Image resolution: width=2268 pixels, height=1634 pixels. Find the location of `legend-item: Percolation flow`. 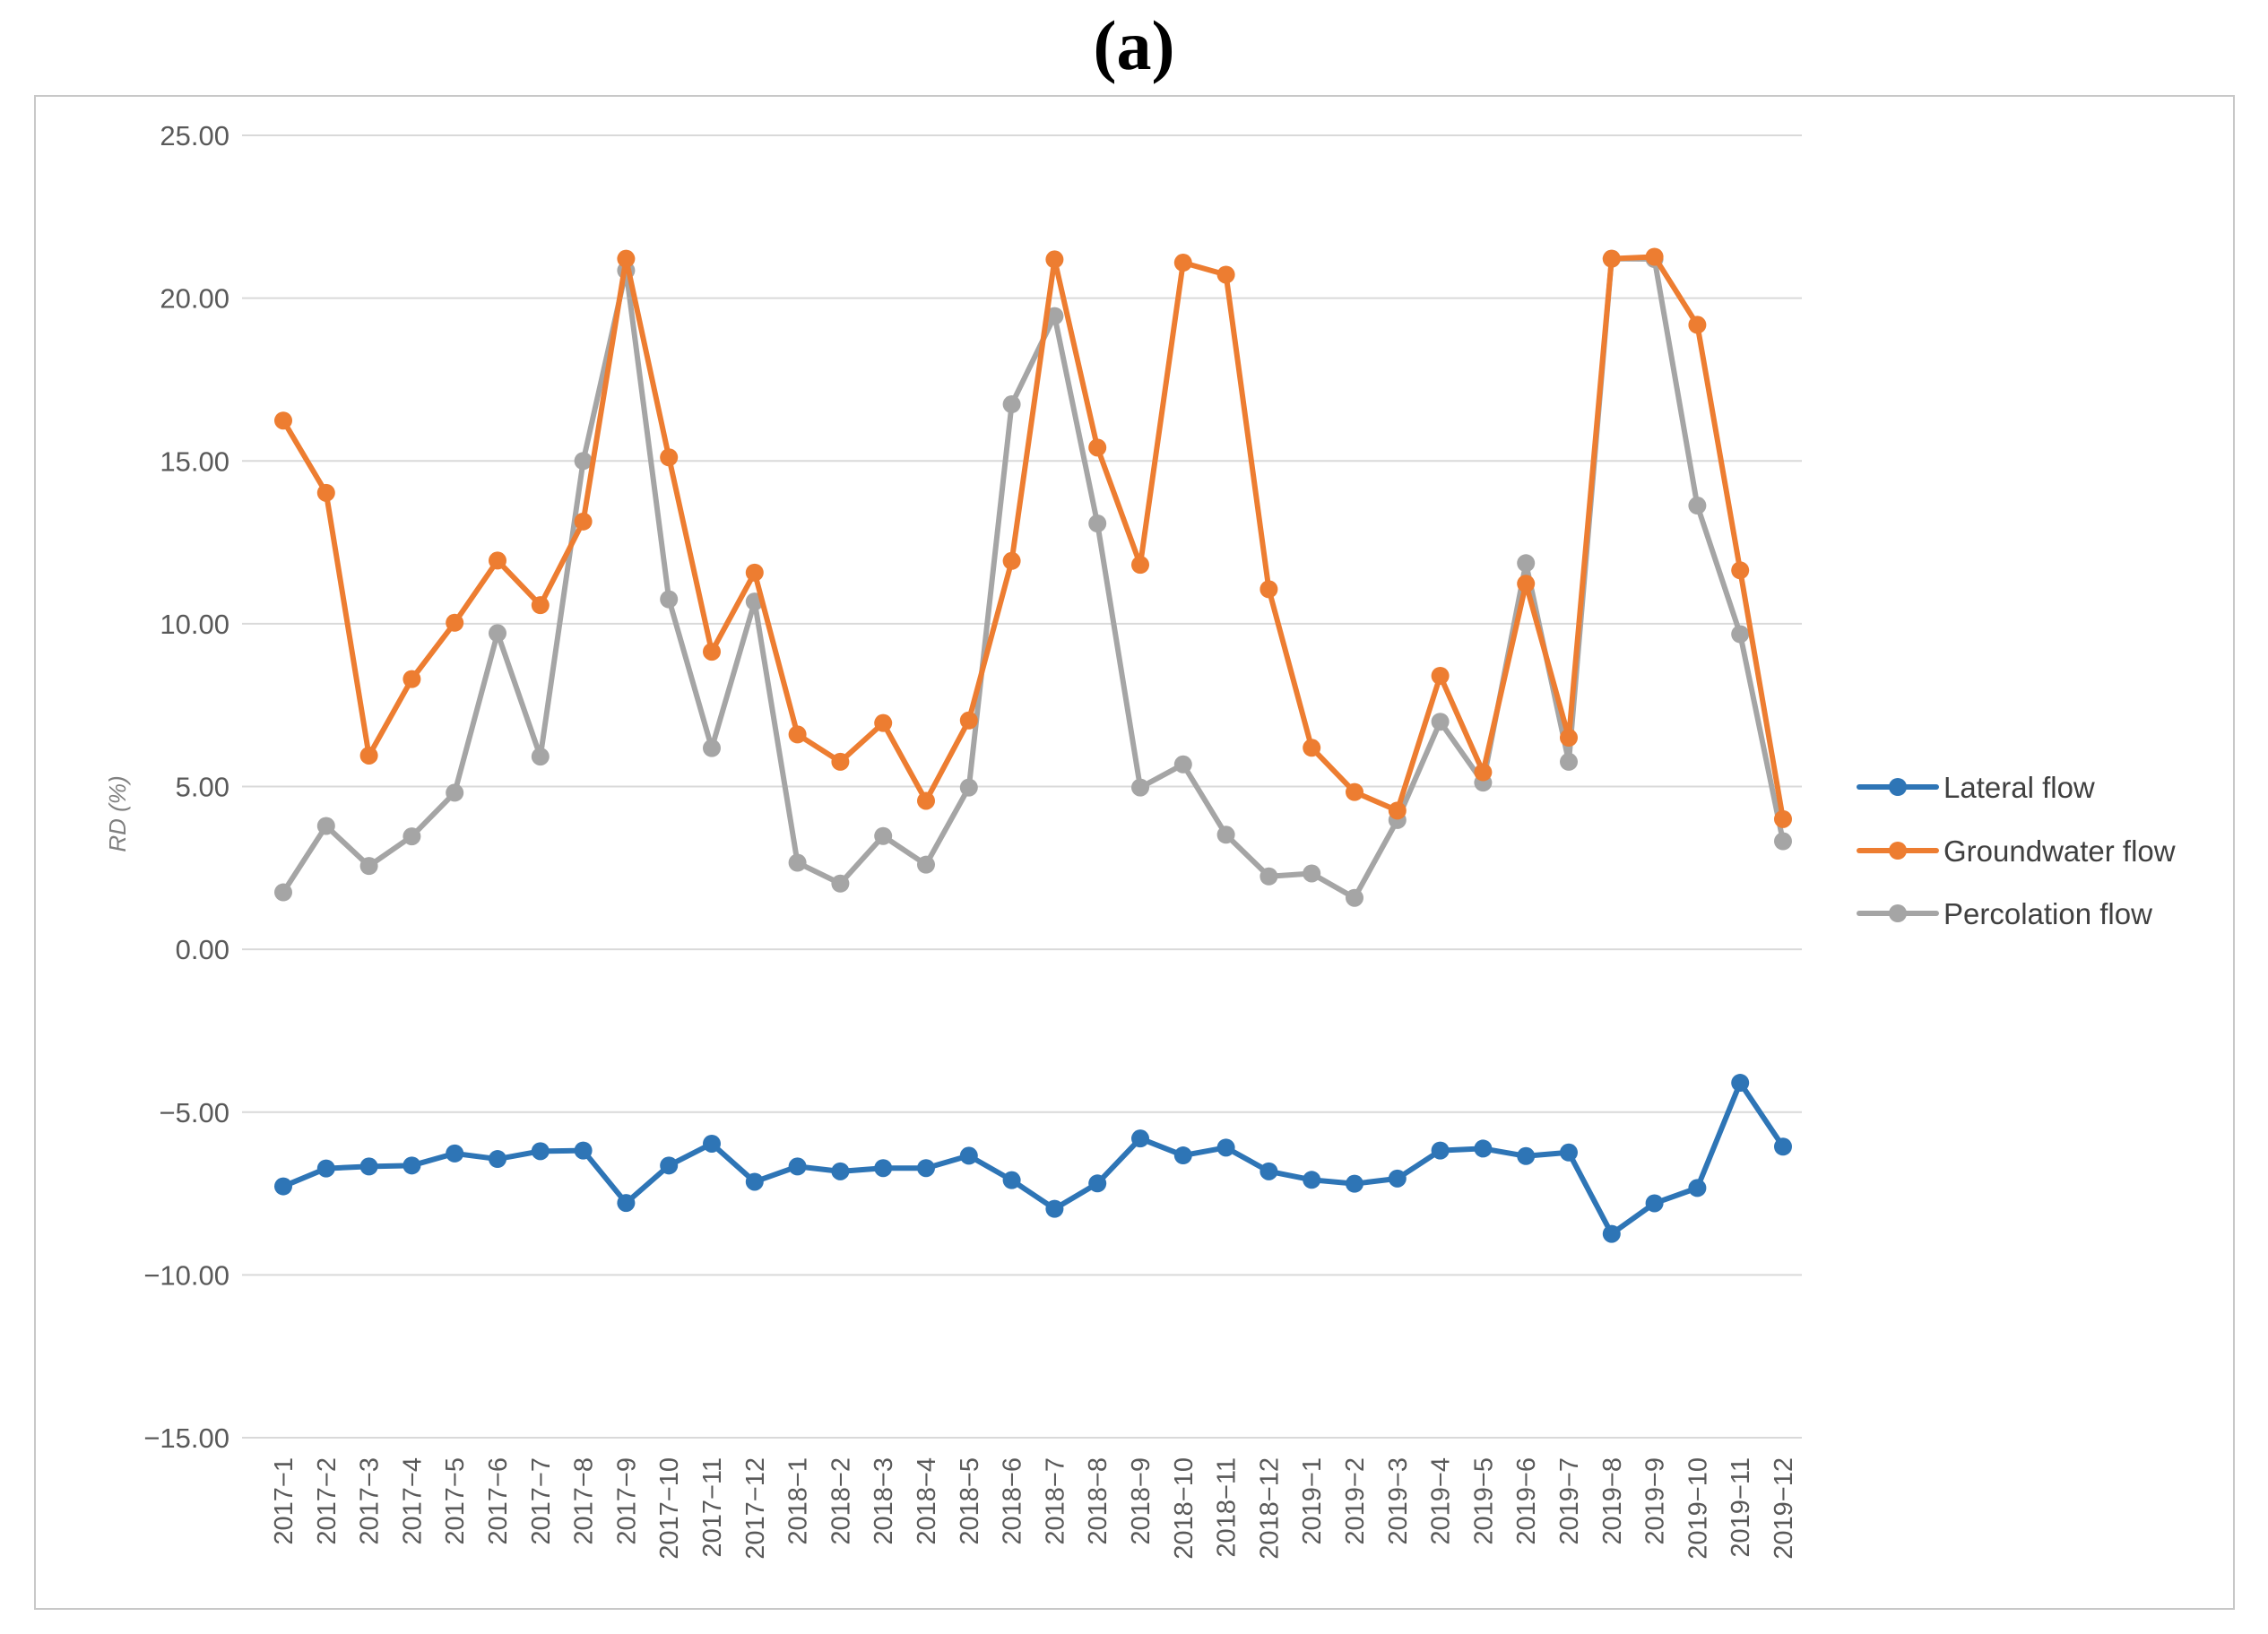

legend-item: Percolation flow is located at coordinates (2004, 913).